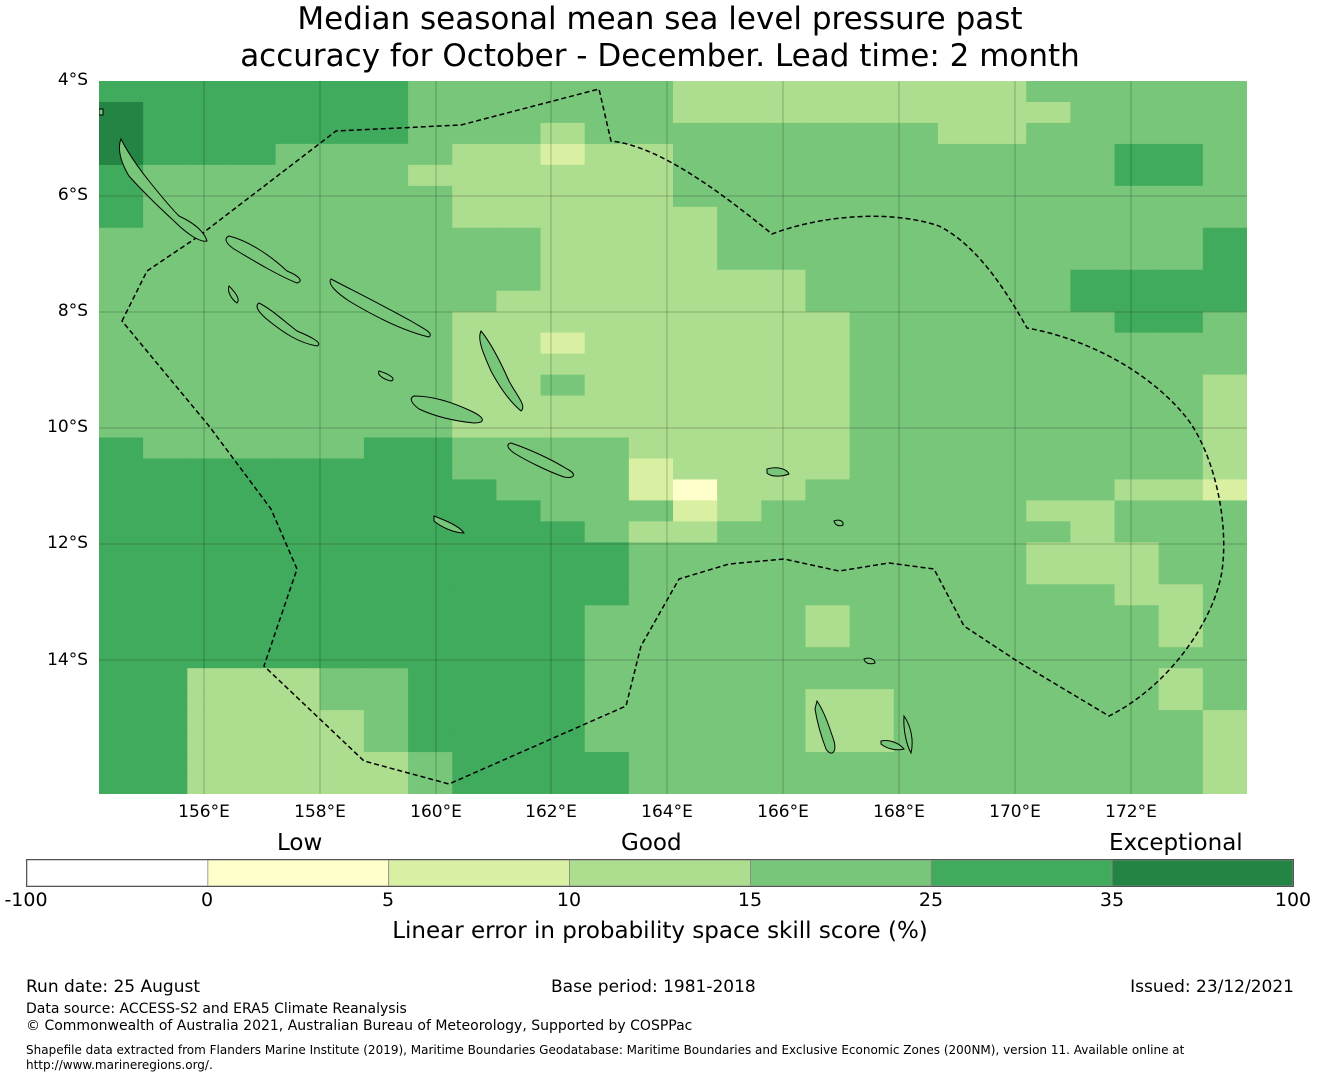 This screenshot has height=1080, width=1320. Describe the element at coordinates (288, 324) in the screenshot. I see `new-georgia-island` at that location.